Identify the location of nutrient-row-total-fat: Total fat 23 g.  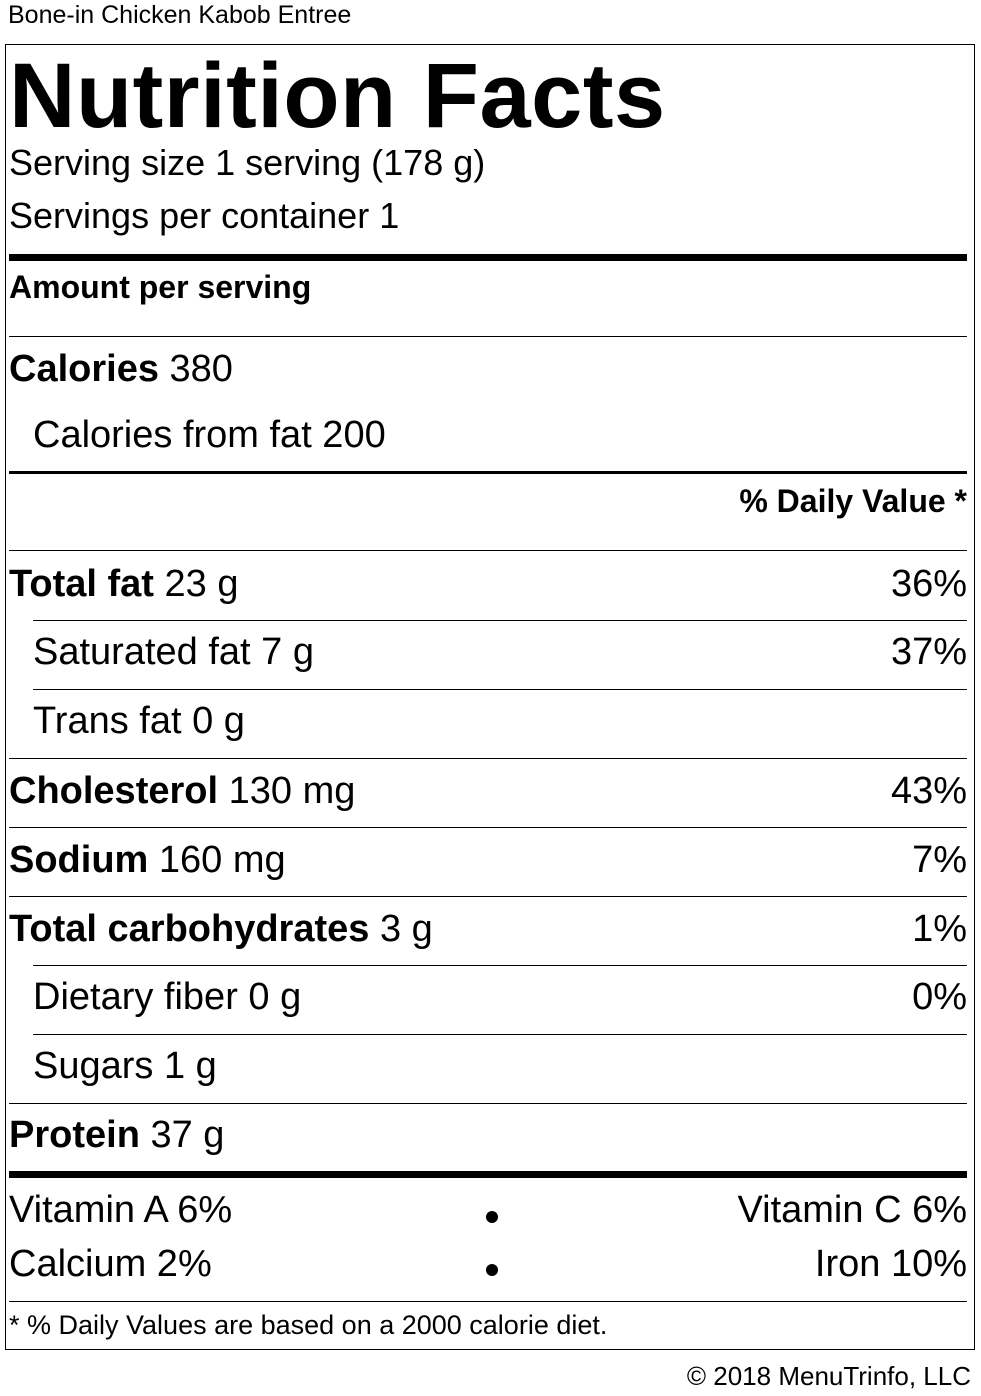
(123, 584).